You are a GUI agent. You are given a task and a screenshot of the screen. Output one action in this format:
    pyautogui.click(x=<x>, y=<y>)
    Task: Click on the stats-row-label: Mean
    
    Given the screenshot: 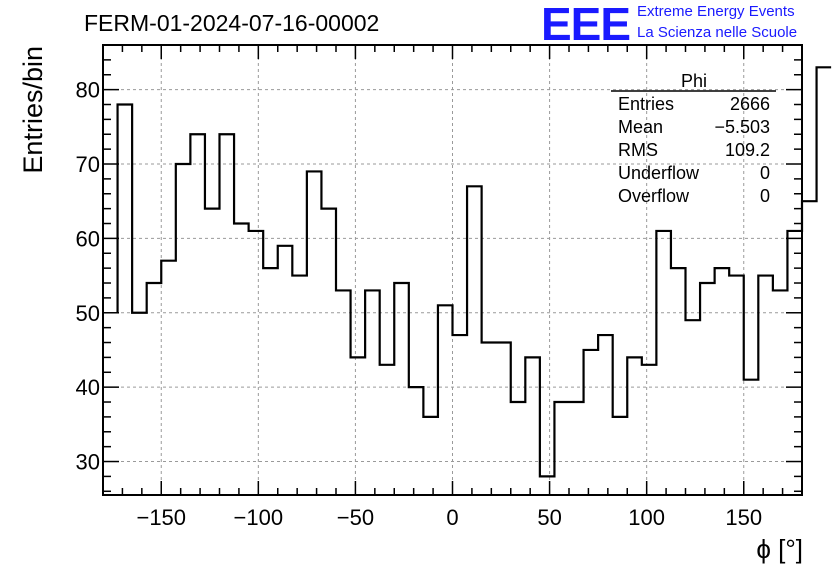 What is the action you would take?
    pyautogui.click(x=640, y=127)
    